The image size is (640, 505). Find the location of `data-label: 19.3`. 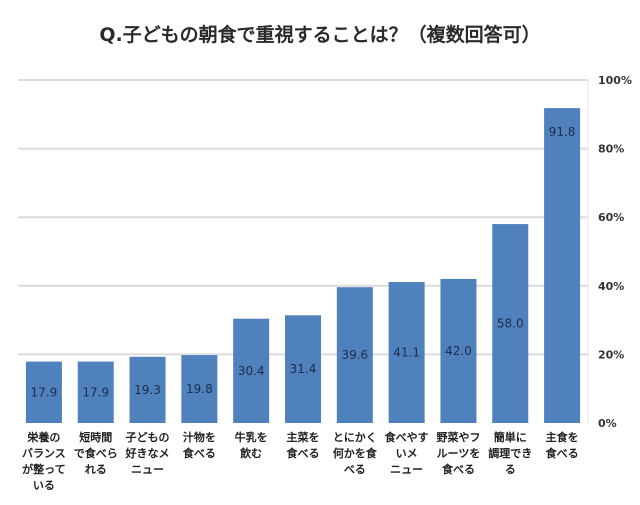

data-label: 19.3 is located at coordinates (147, 390).